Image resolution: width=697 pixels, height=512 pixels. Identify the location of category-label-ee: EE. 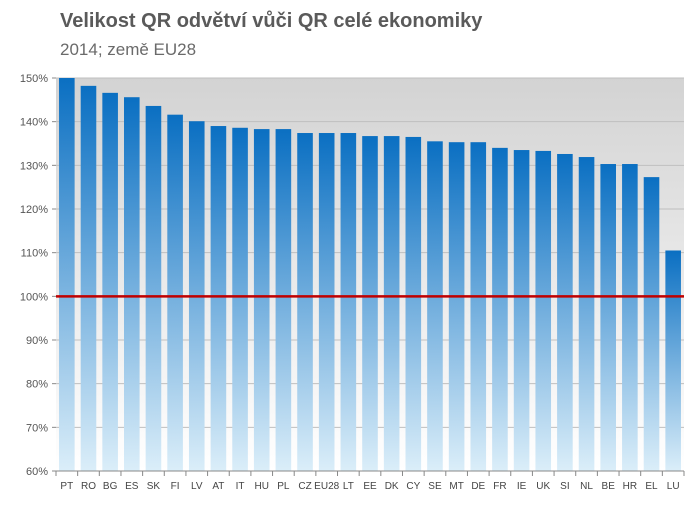
(370, 486).